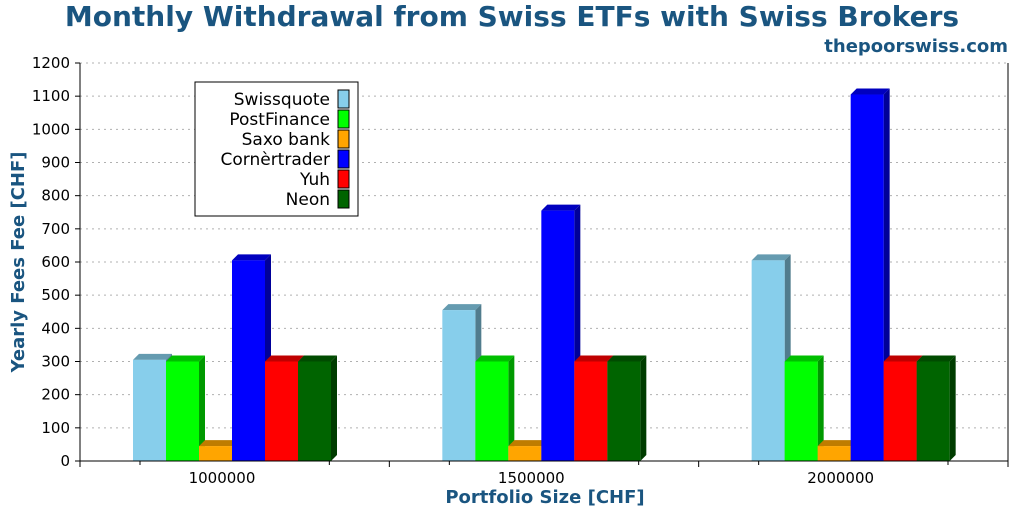  Describe the element at coordinates (51, 129) in the screenshot. I see `y-tick-label: 1000` at that location.